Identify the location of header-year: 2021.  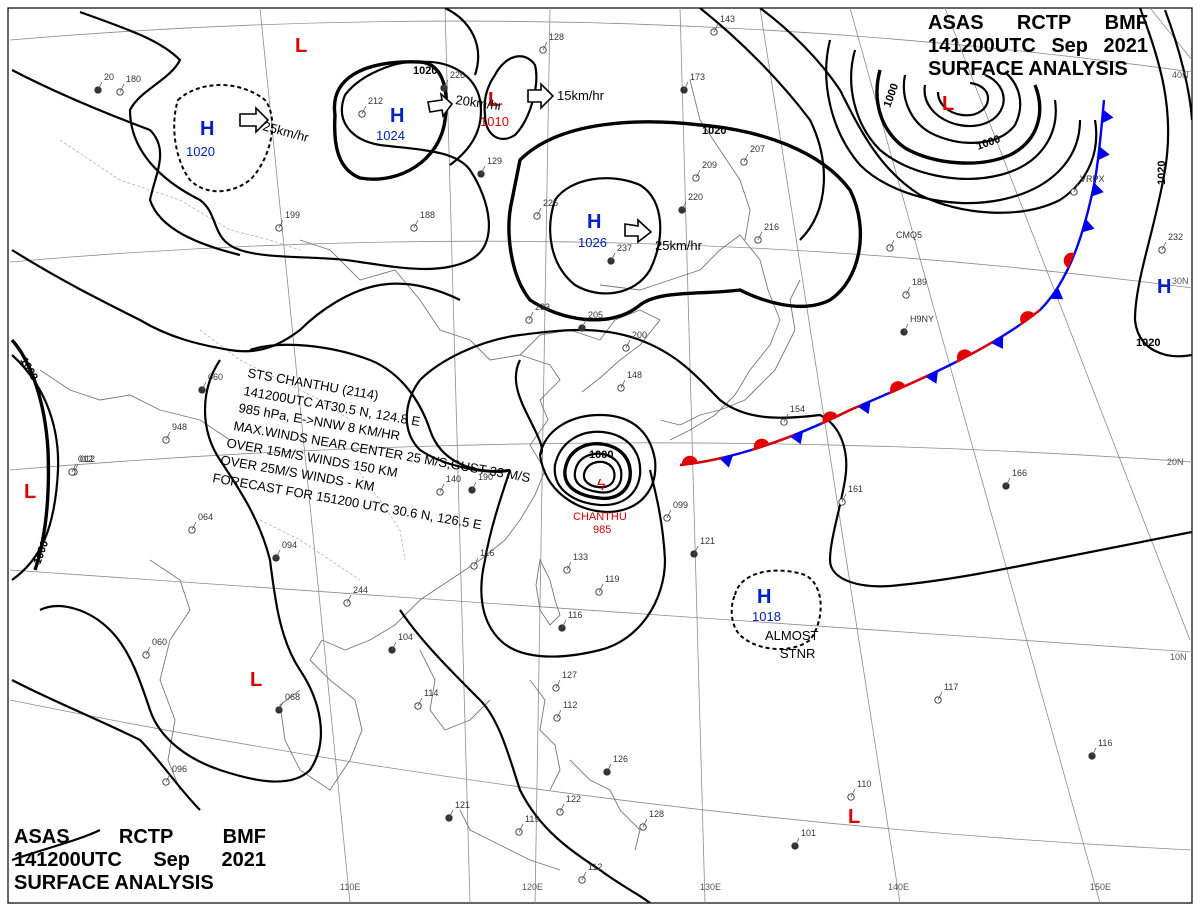
(244, 860).